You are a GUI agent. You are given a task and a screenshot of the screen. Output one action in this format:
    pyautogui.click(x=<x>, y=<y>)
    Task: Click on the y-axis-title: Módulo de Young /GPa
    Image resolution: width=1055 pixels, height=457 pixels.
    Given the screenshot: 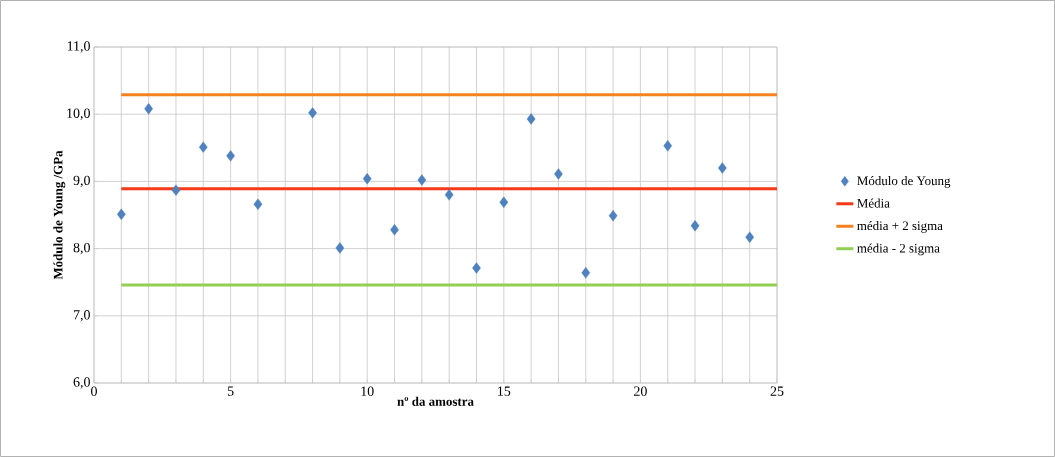 What is the action you would take?
    pyautogui.click(x=59, y=215)
    